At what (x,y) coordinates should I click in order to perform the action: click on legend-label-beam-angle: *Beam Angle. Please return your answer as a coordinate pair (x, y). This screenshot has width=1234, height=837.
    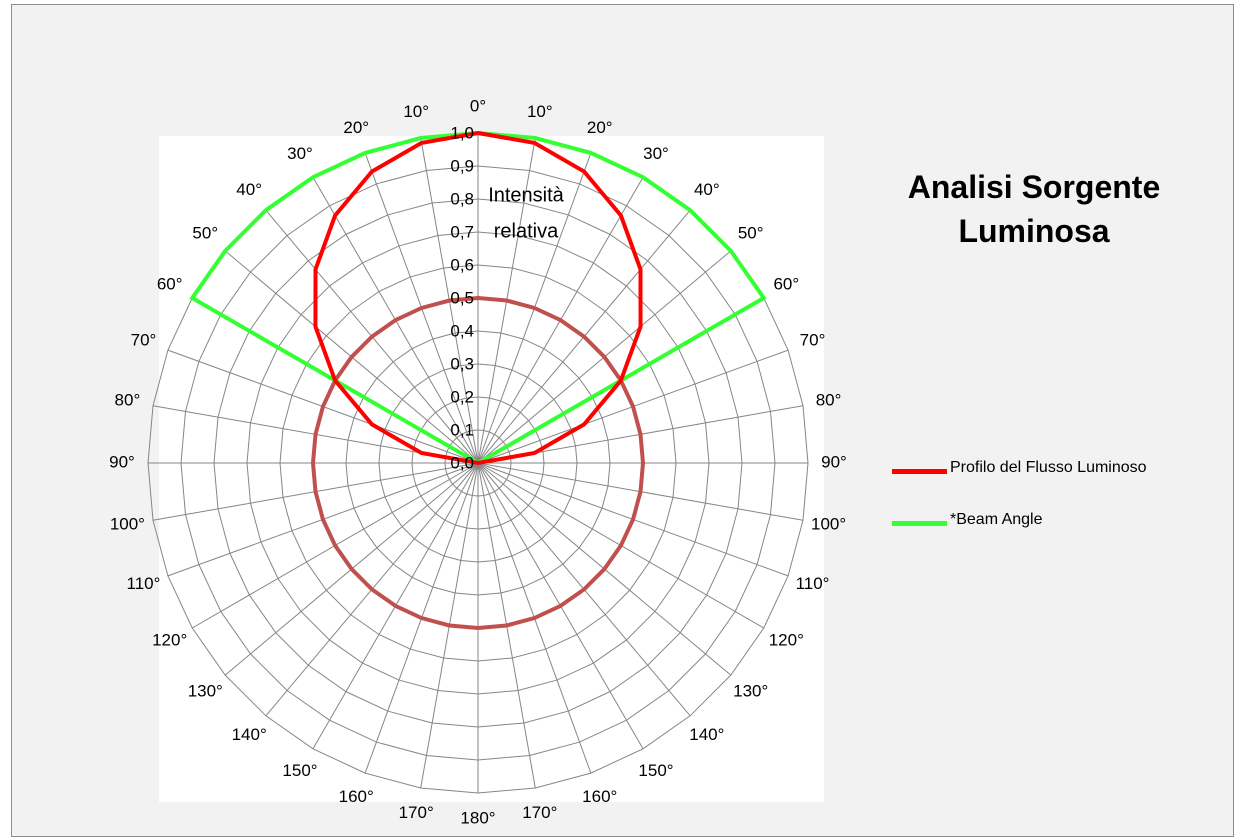
    Looking at the image, I should click on (996, 519).